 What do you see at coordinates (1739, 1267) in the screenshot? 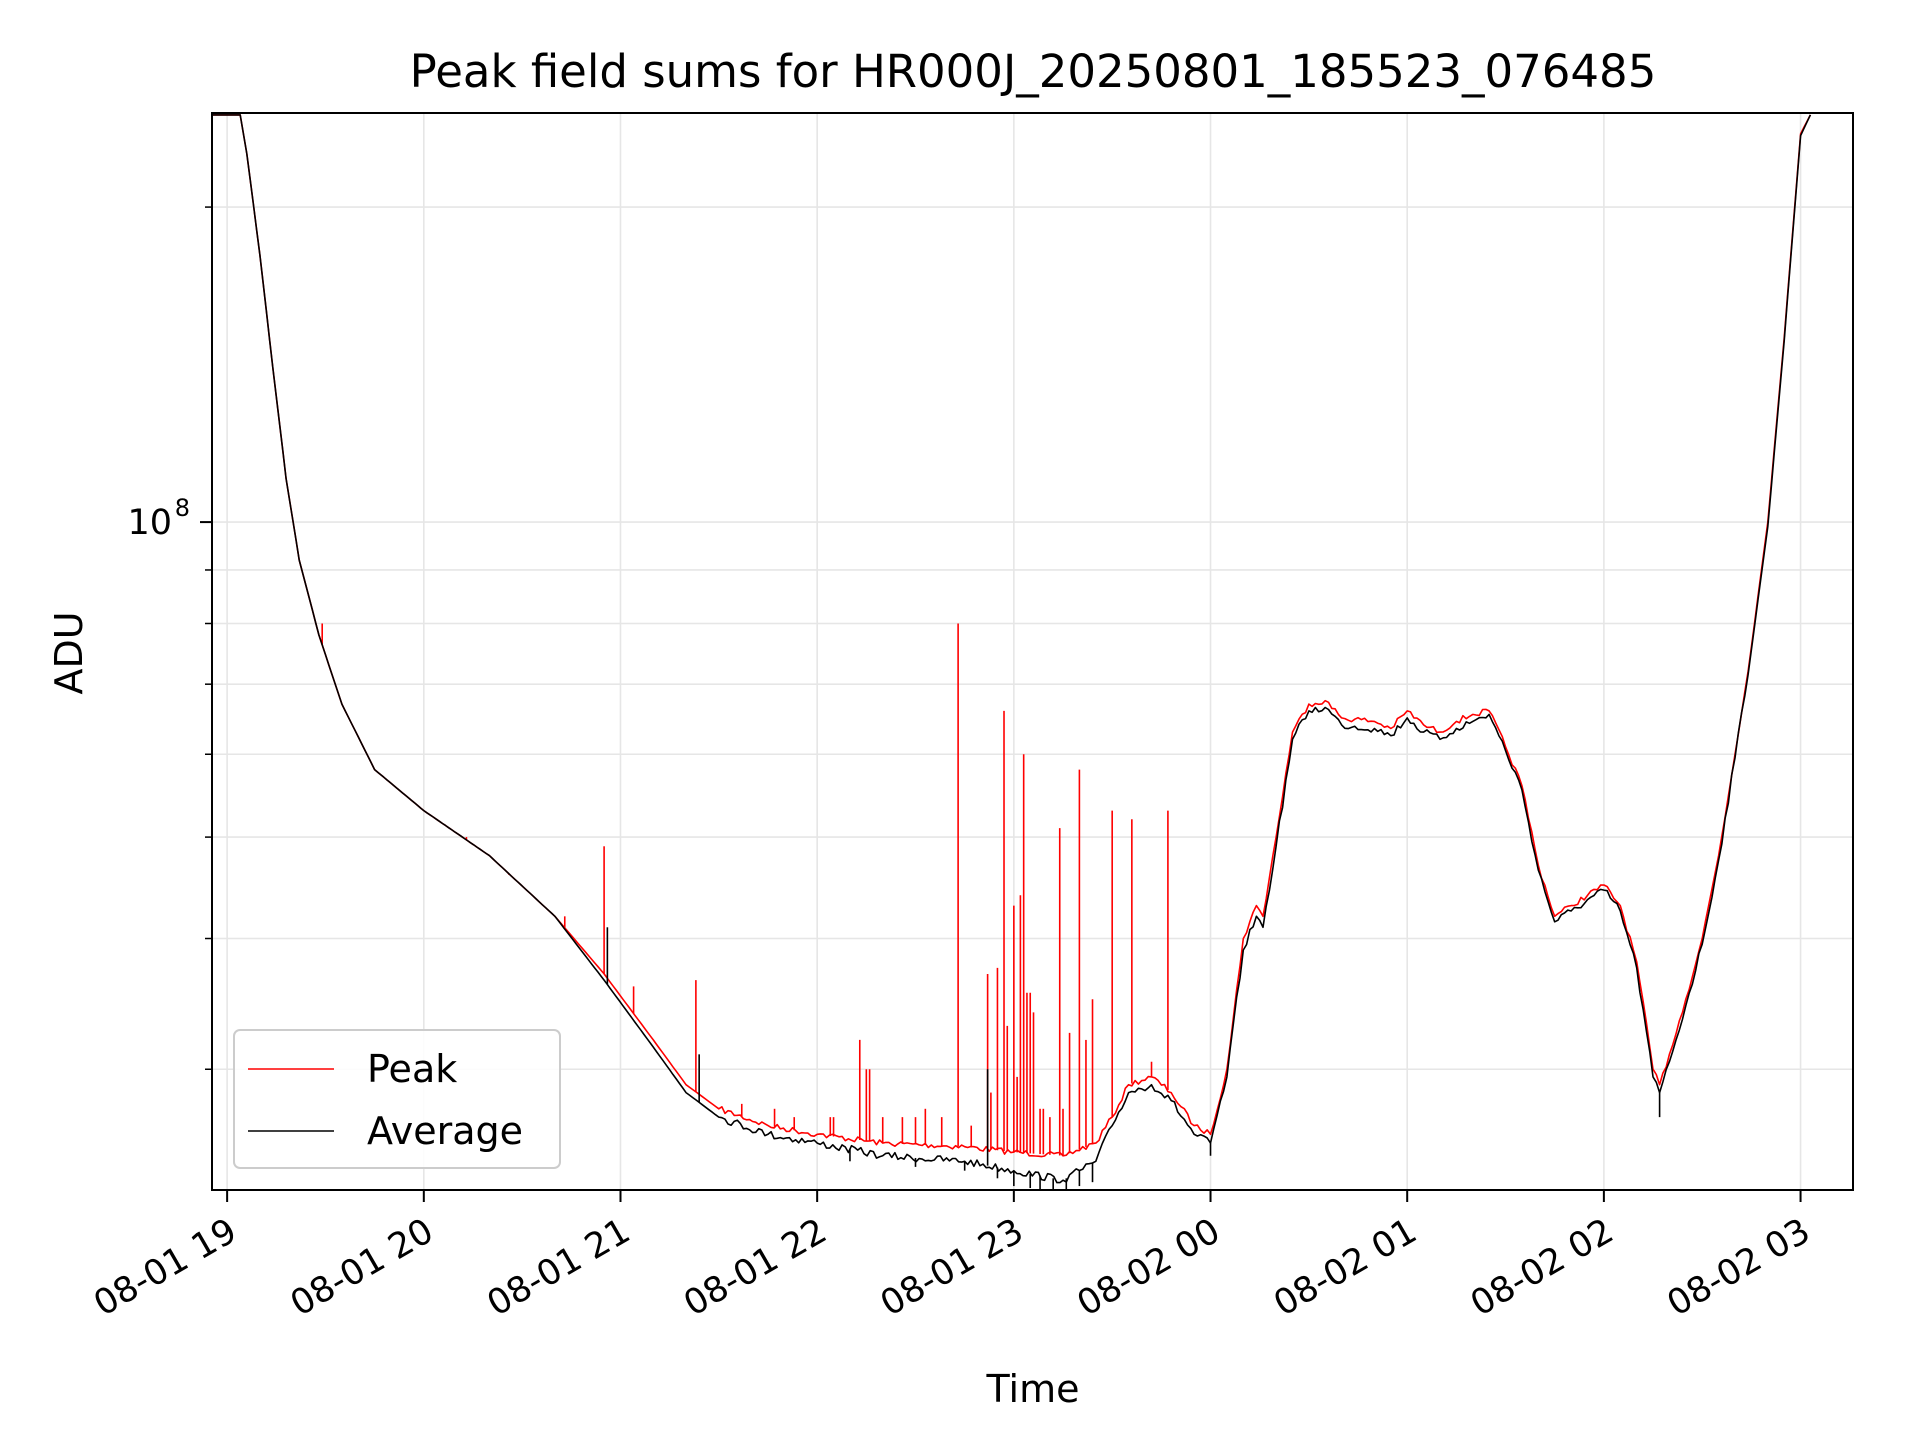
I see `x-tick-label: 08-02 03` at bounding box center [1739, 1267].